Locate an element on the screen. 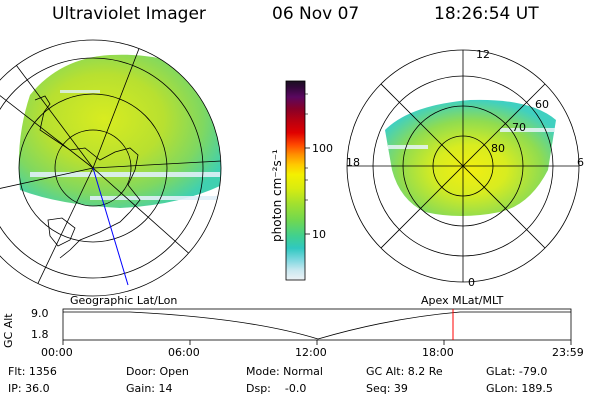 Image resolution: width=600 pixels, height=400 pixels. altitude-xtick-0000: 00:00 is located at coordinates (57, 352).